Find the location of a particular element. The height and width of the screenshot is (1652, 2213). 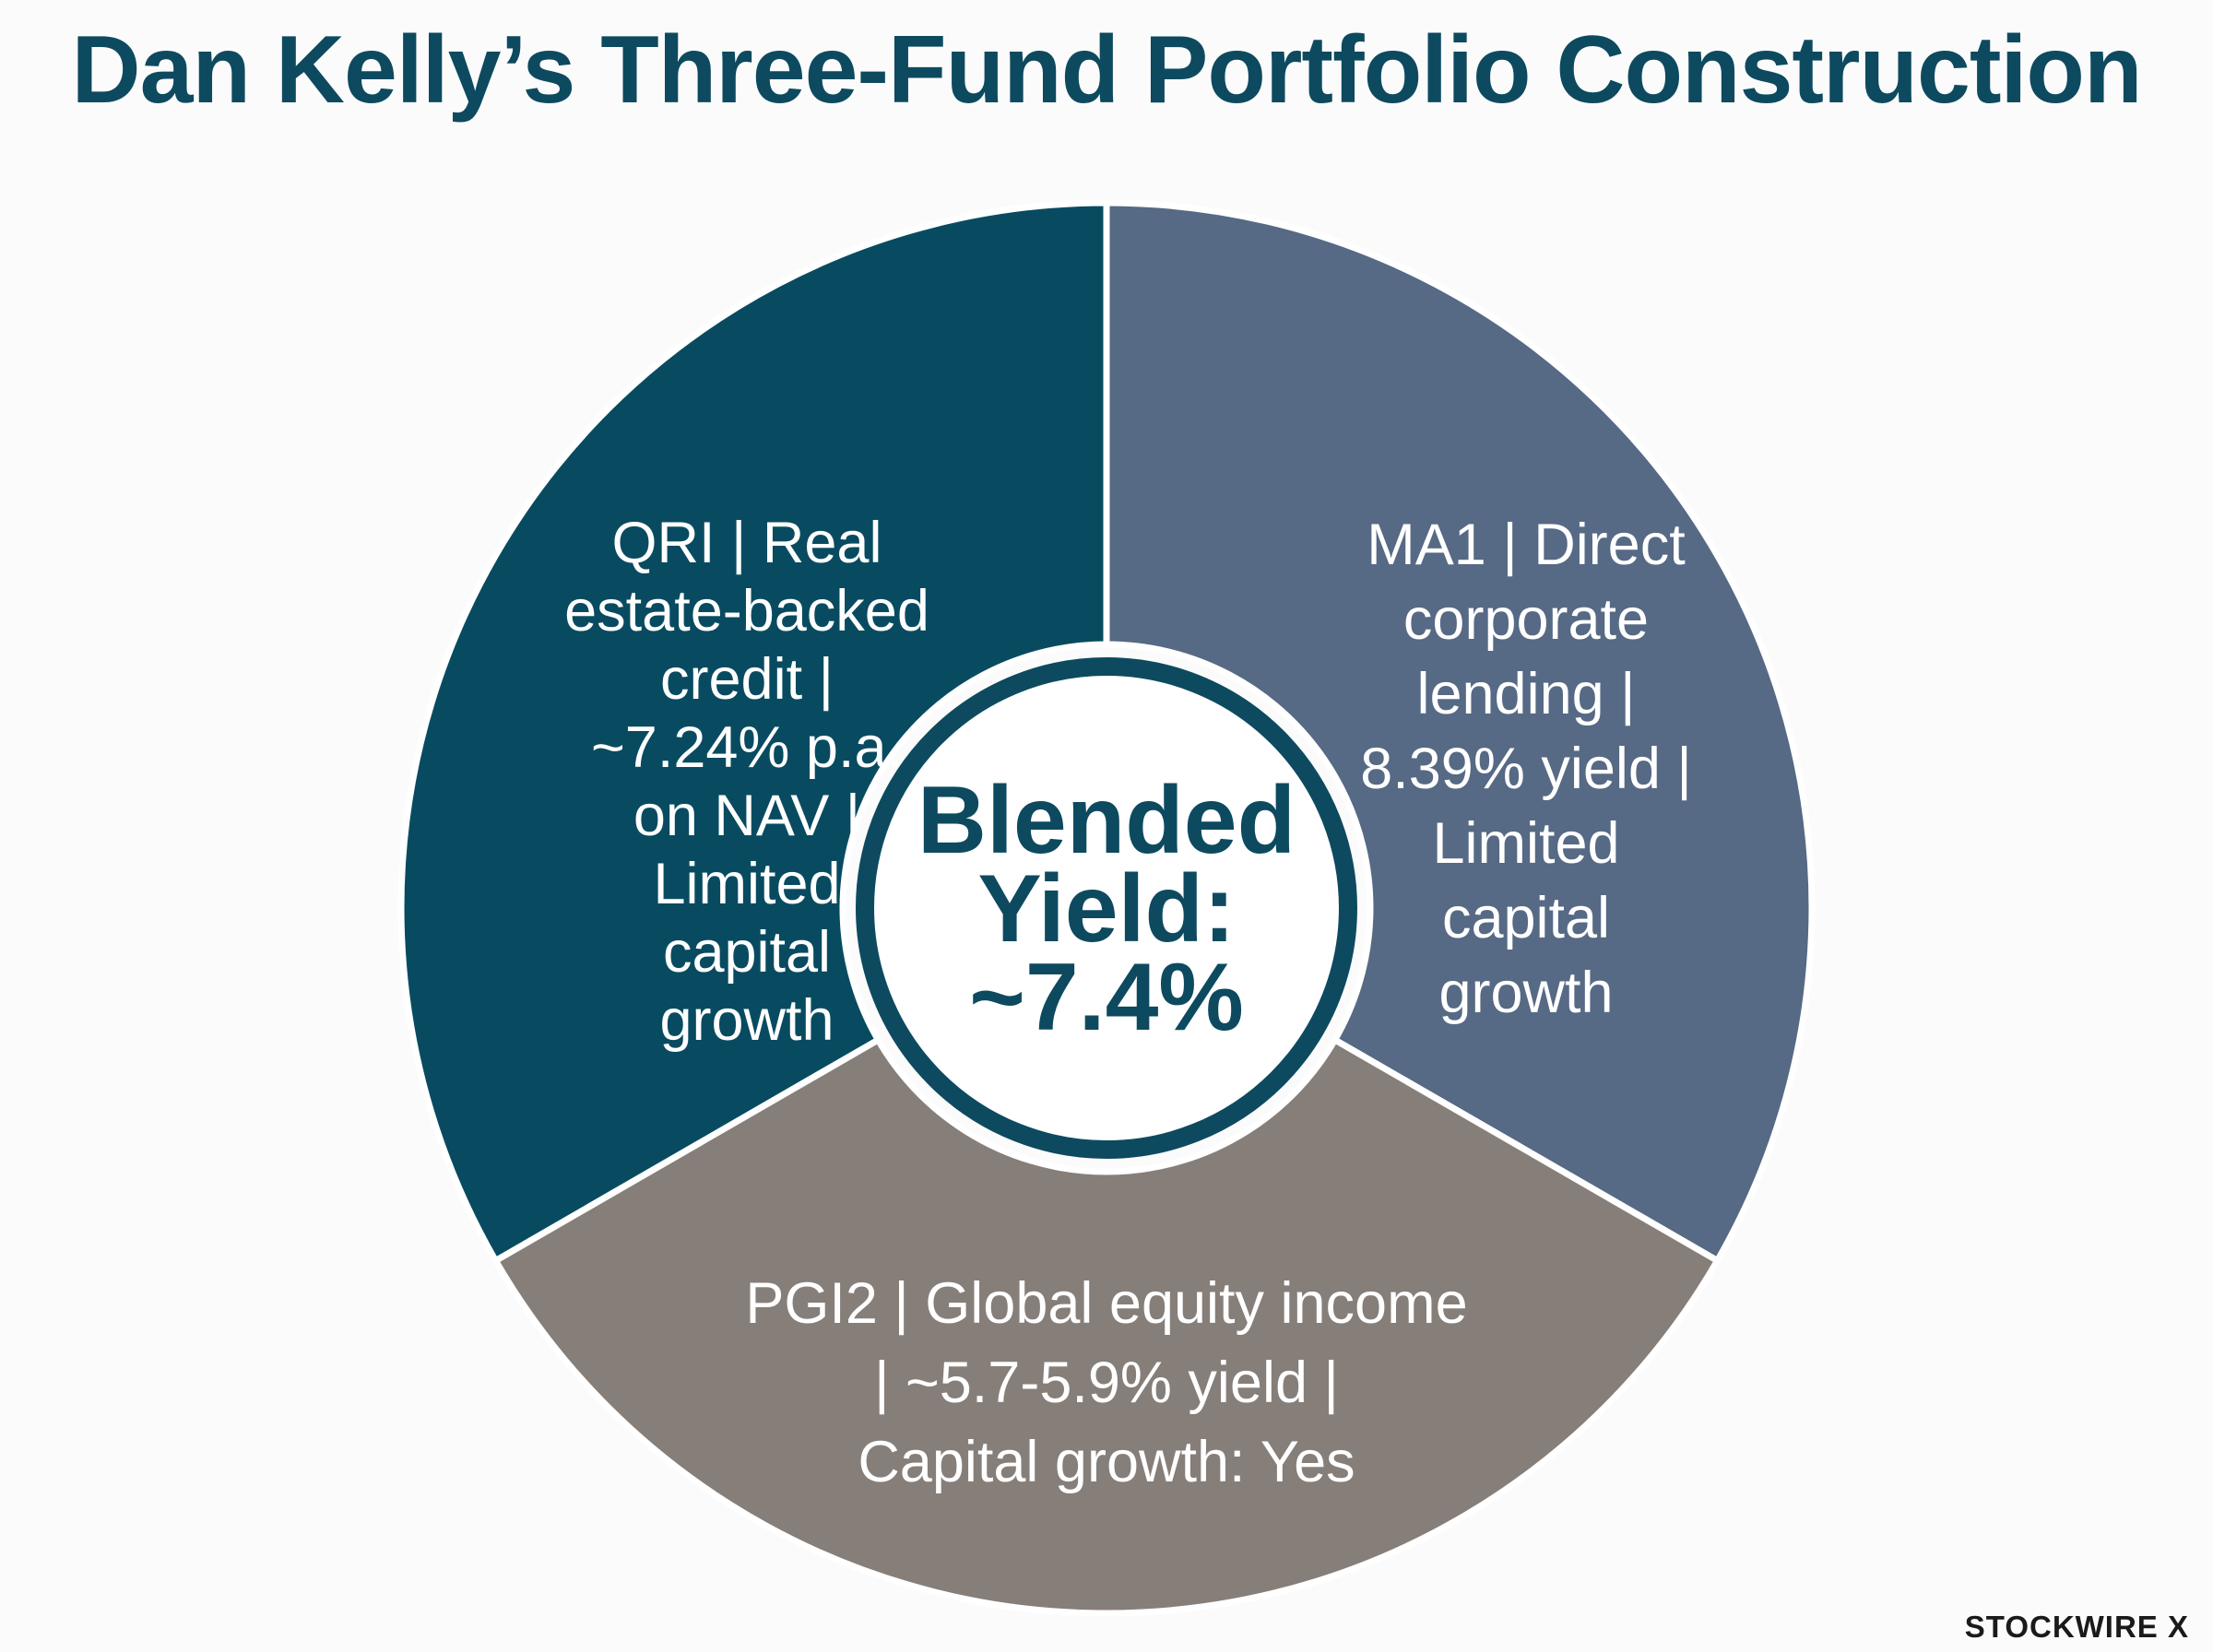

slice-qri-label-line: QRI | Real is located at coordinates (747, 543).